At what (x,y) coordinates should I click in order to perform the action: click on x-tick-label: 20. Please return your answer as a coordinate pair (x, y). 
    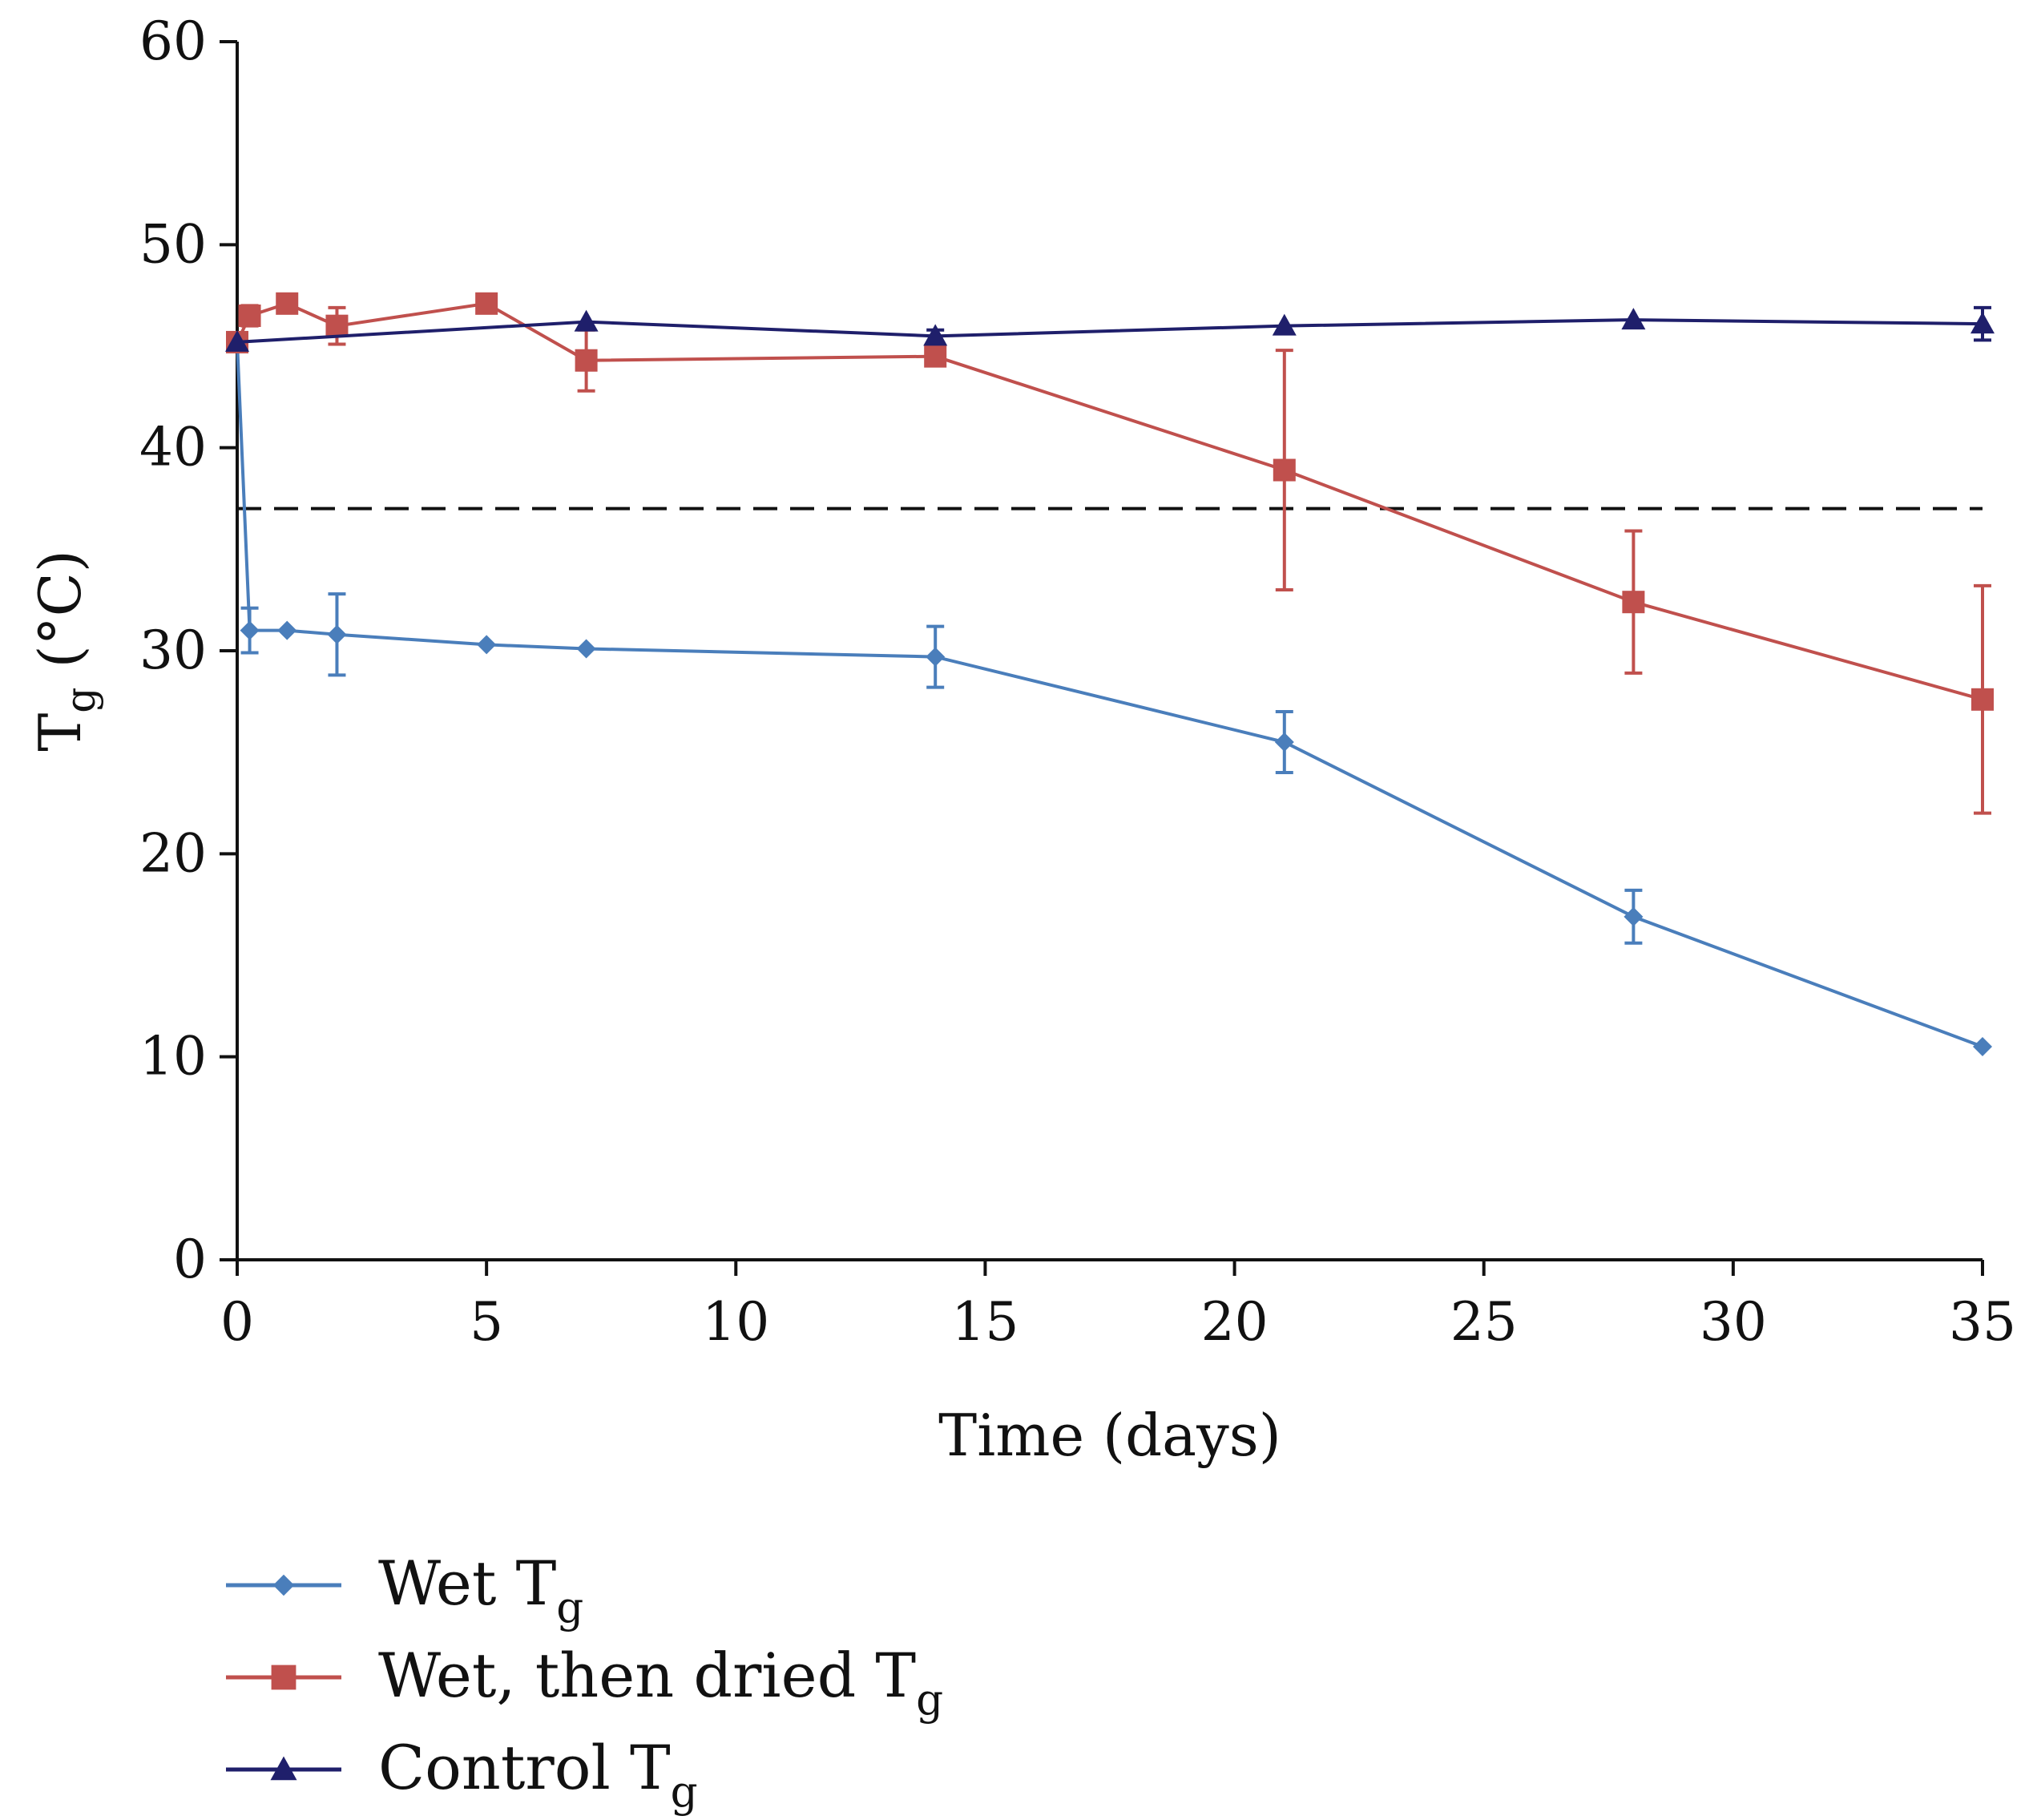
    Looking at the image, I should click on (1235, 1322).